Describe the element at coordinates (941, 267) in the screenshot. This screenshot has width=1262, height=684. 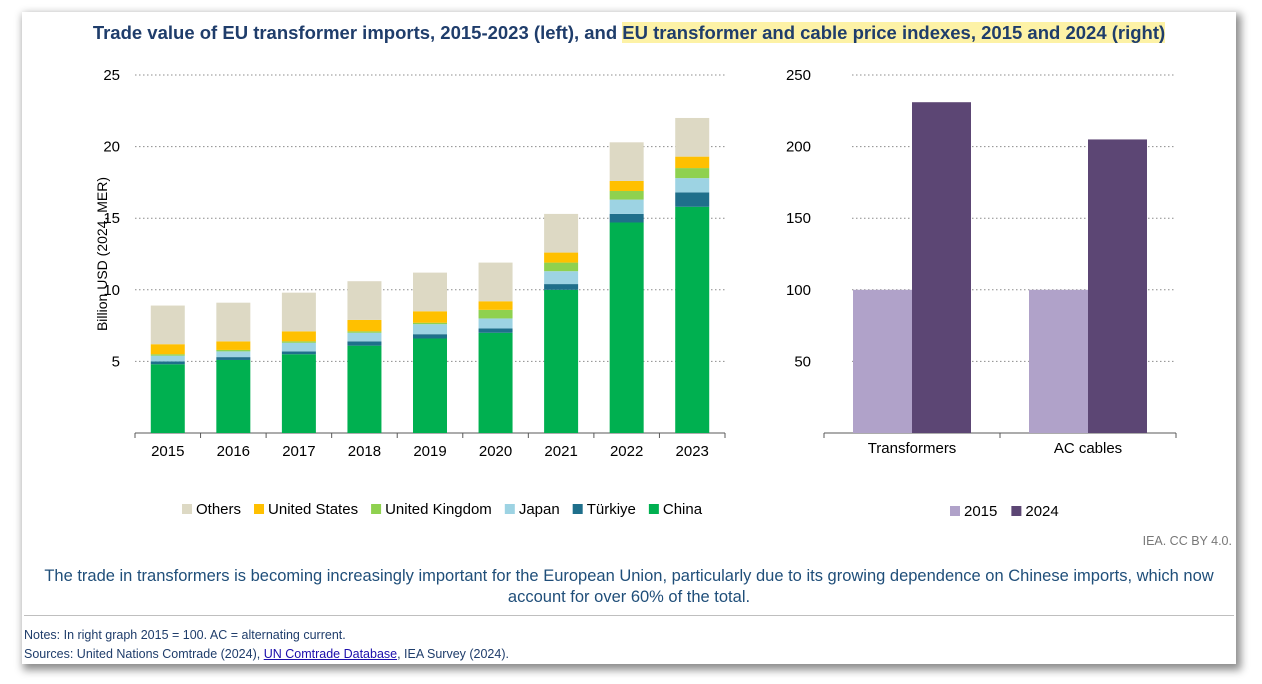
I see `bar-2024-transformers` at that location.